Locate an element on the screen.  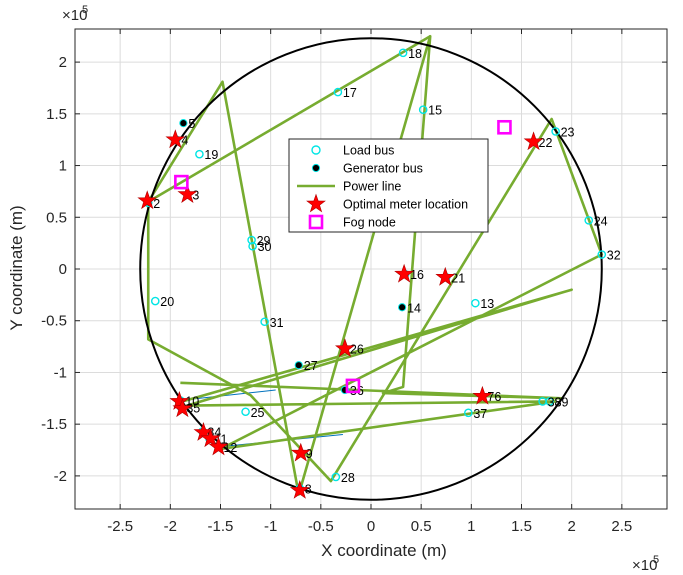
y-tick-label: 2 is located at coordinates (63, 62).